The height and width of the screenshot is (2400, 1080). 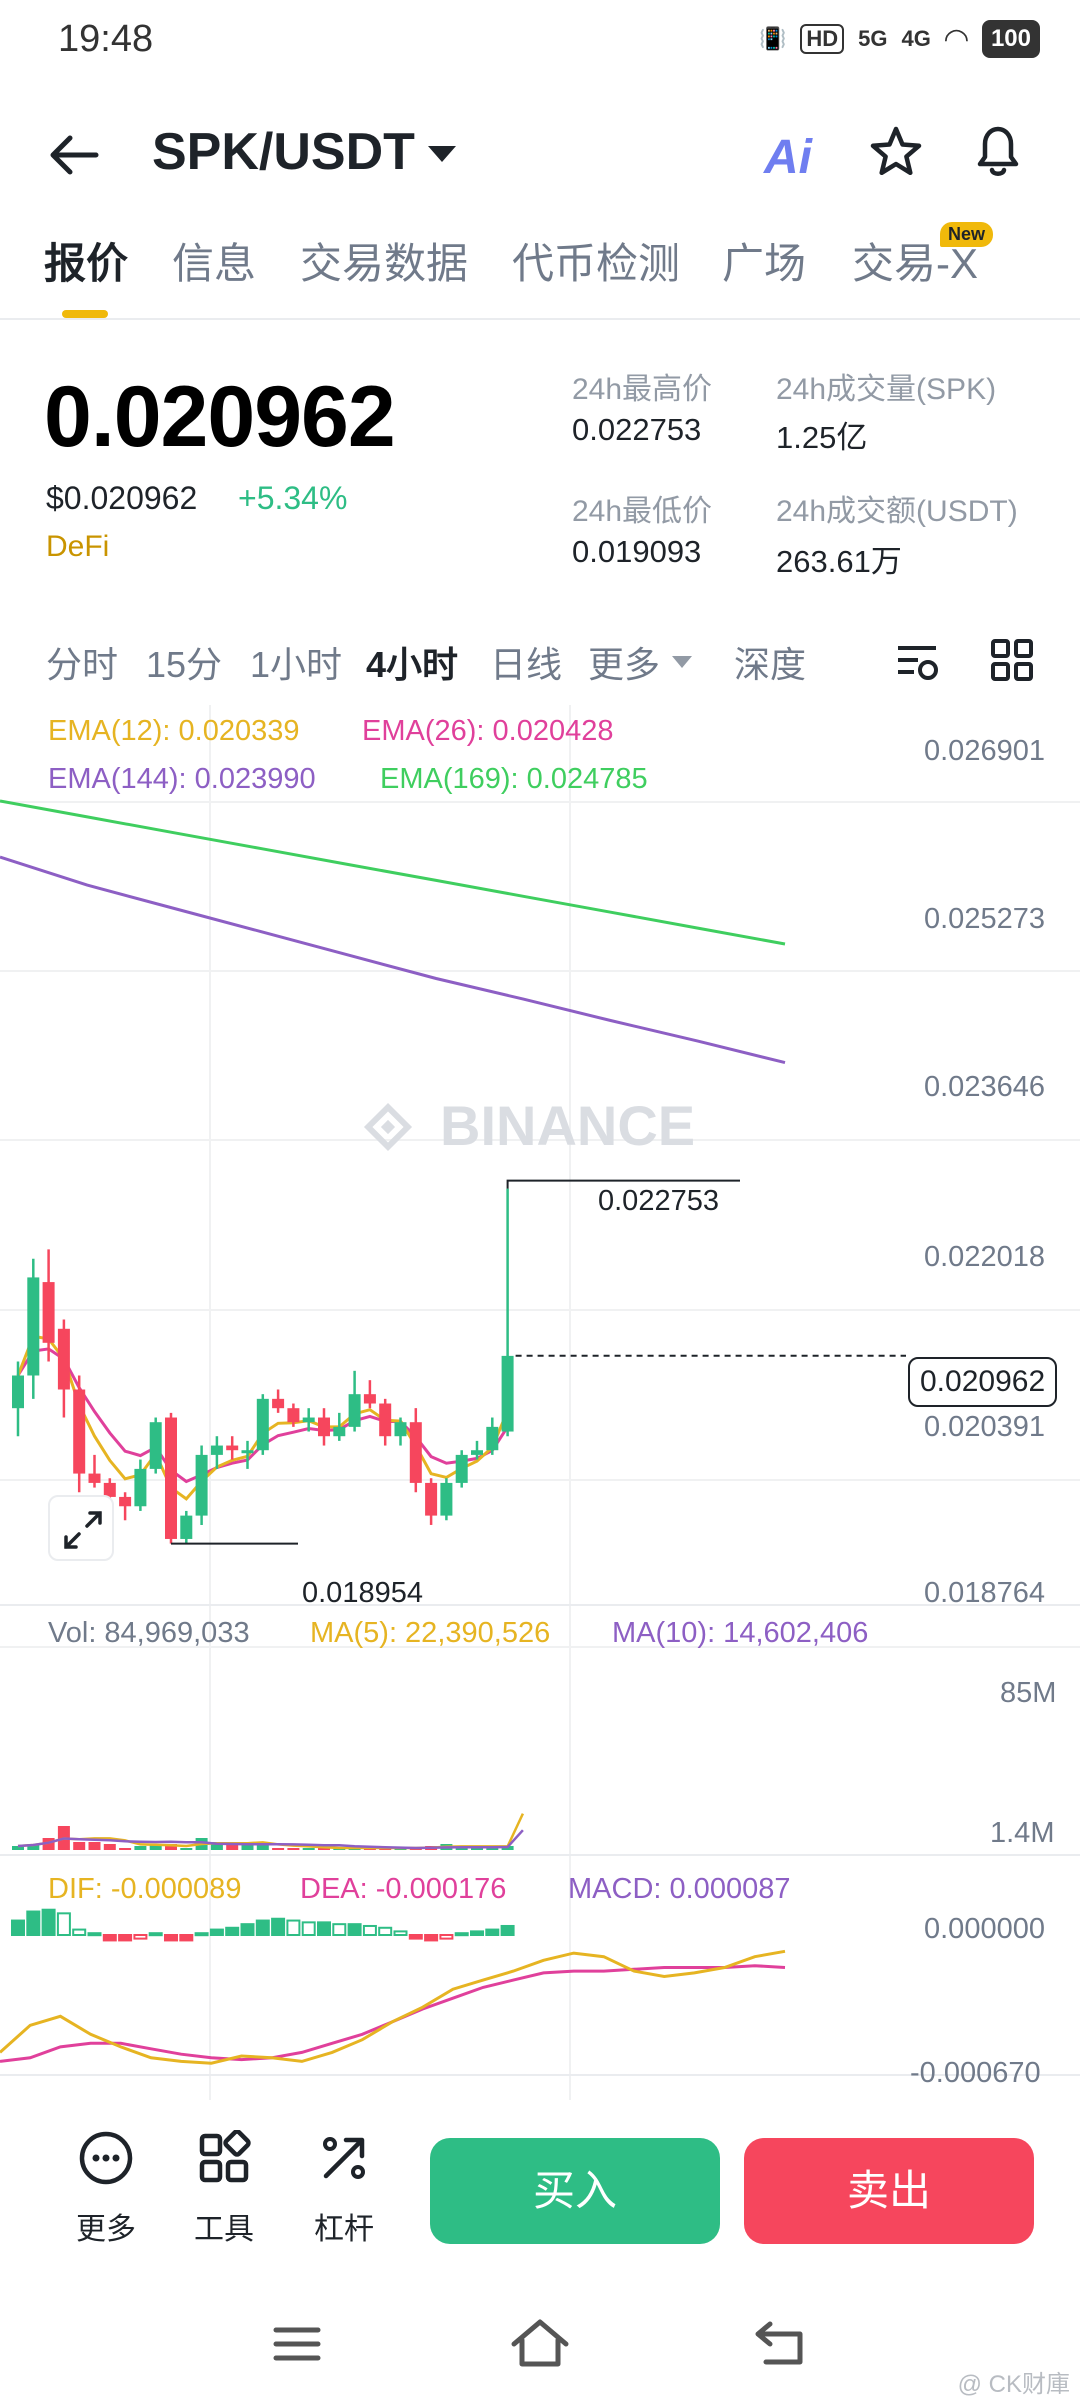 I want to click on star-icon, so click(x=896, y=152).